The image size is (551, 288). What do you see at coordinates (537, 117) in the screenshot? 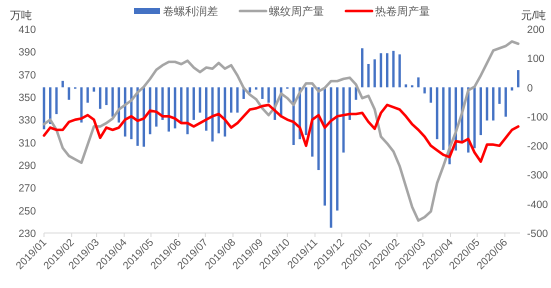
I see `y2-tick-label: -100` at bounding box center [537, 117].